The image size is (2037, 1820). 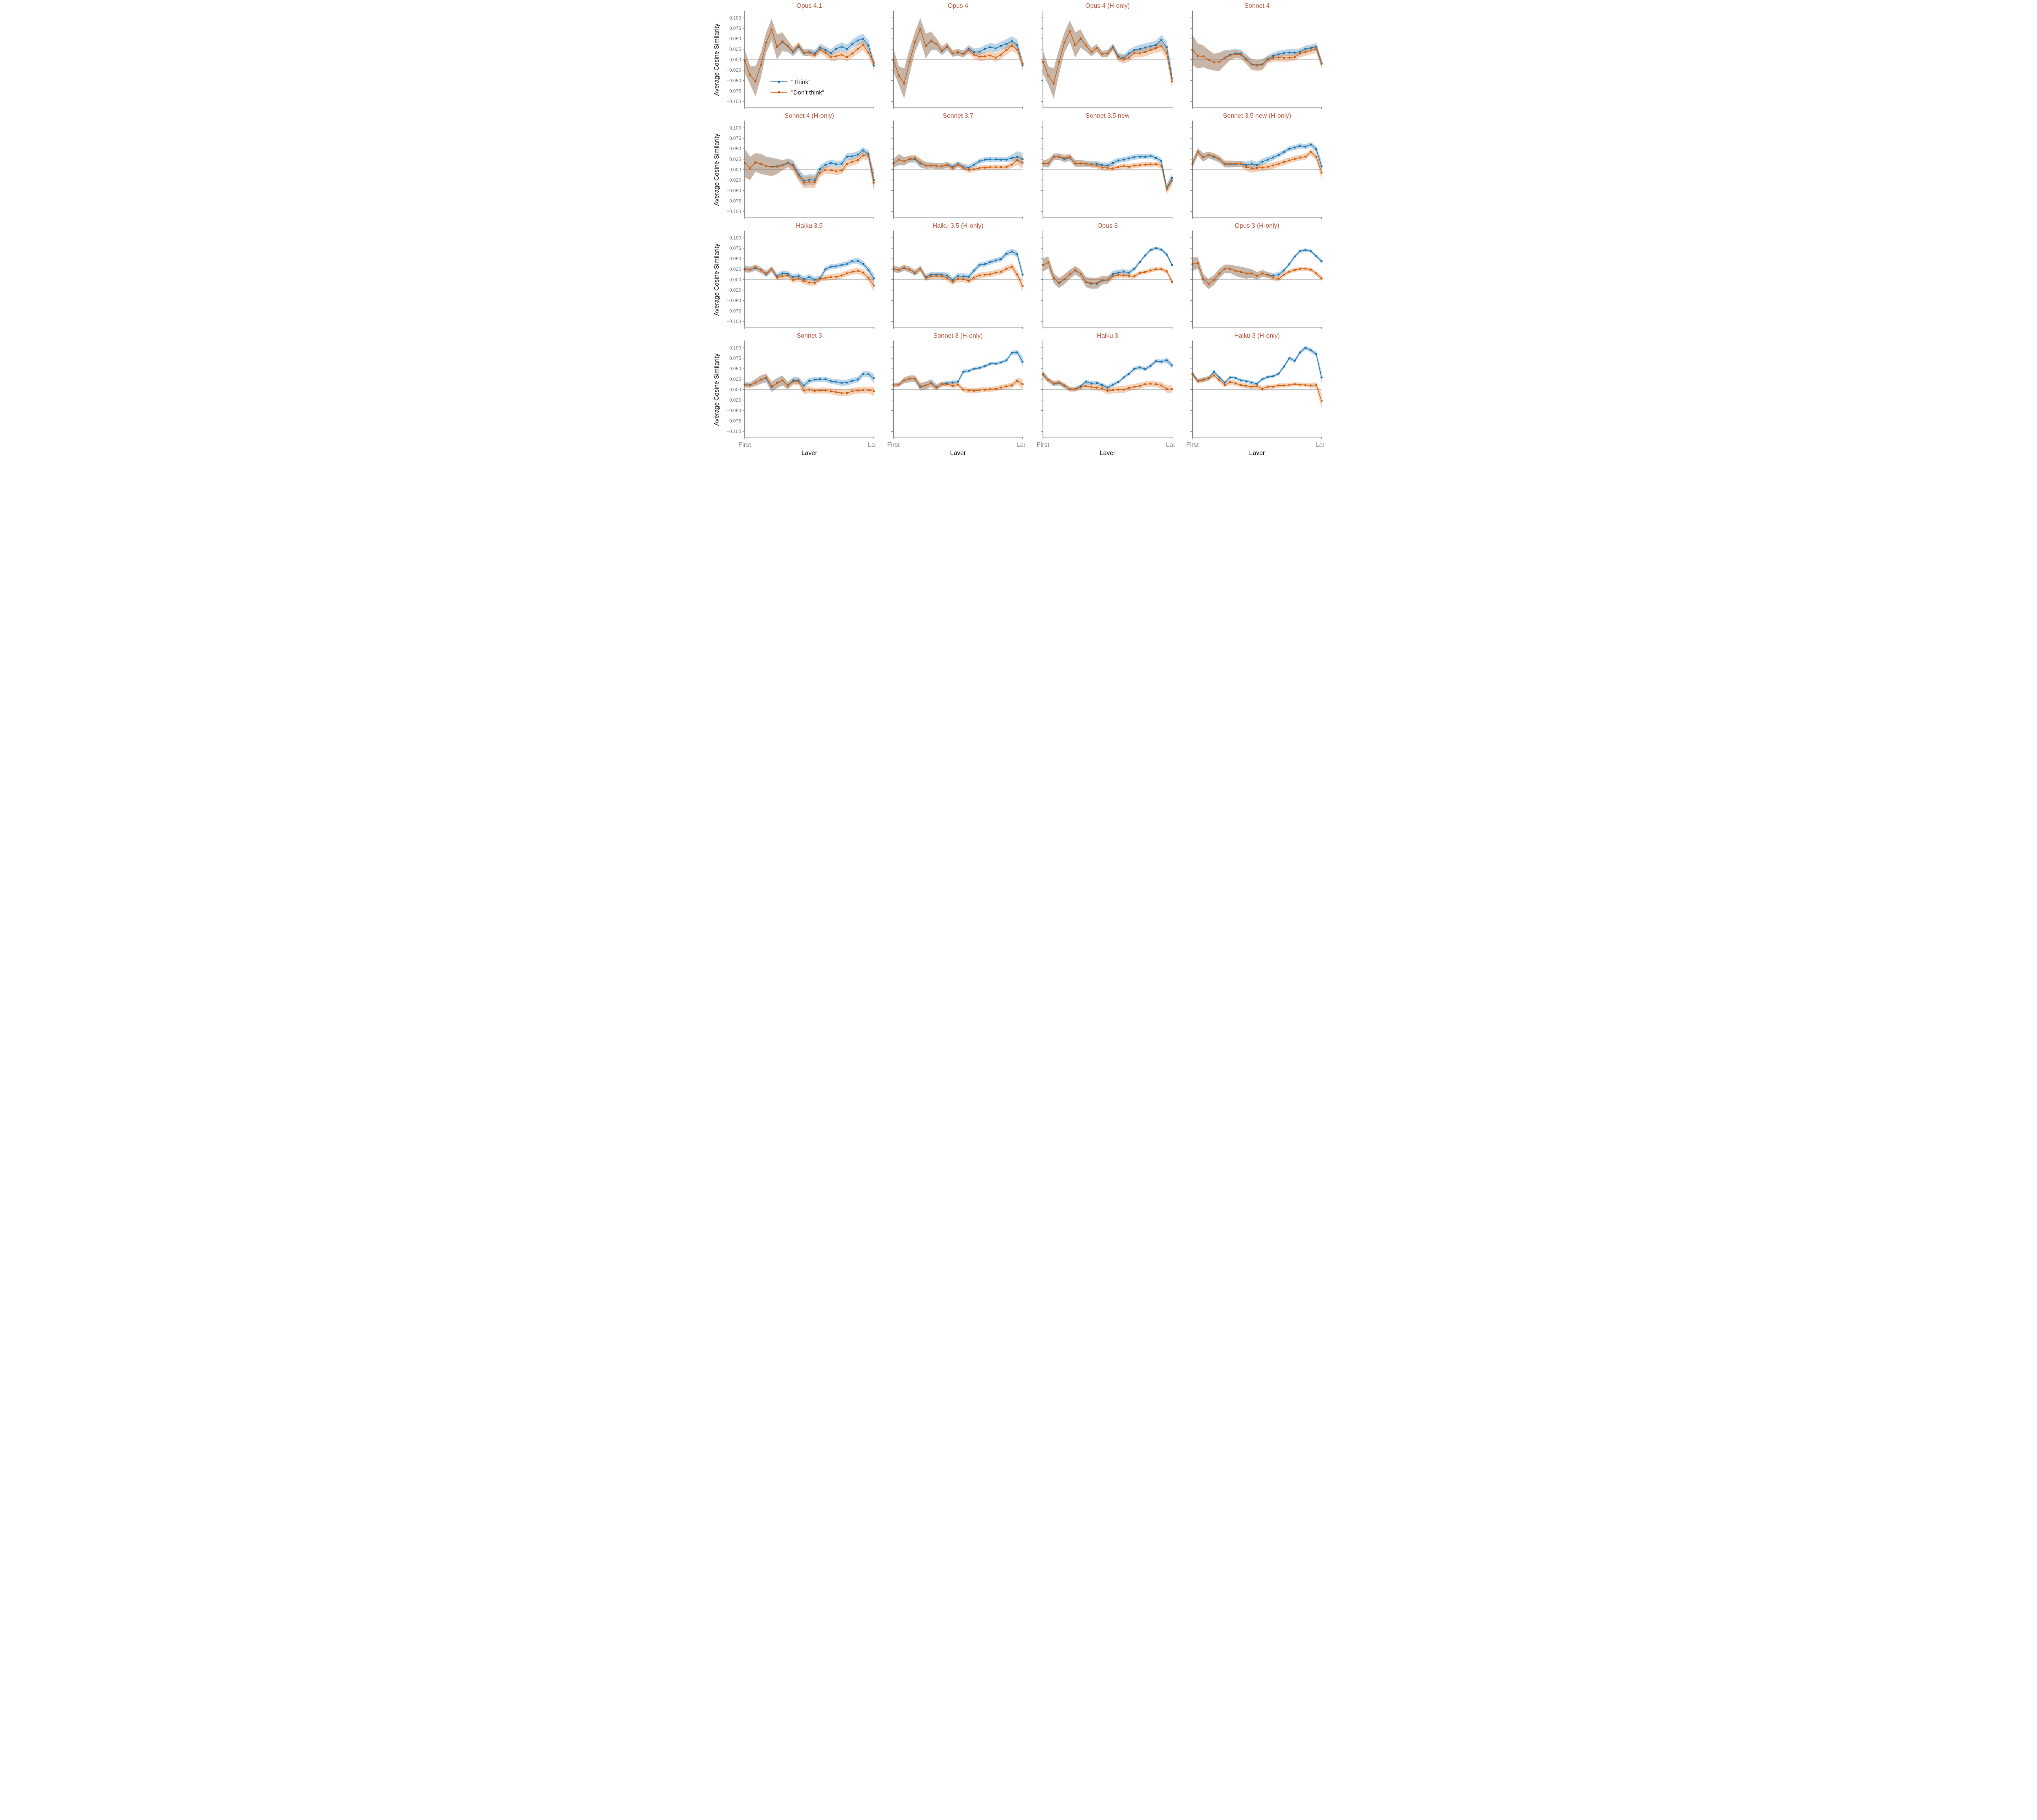 What do you see at coordinates (1256, 5) in the screenshot?
I see `subplot-title: Sonnet 4` at bounding box center [1256, 5].